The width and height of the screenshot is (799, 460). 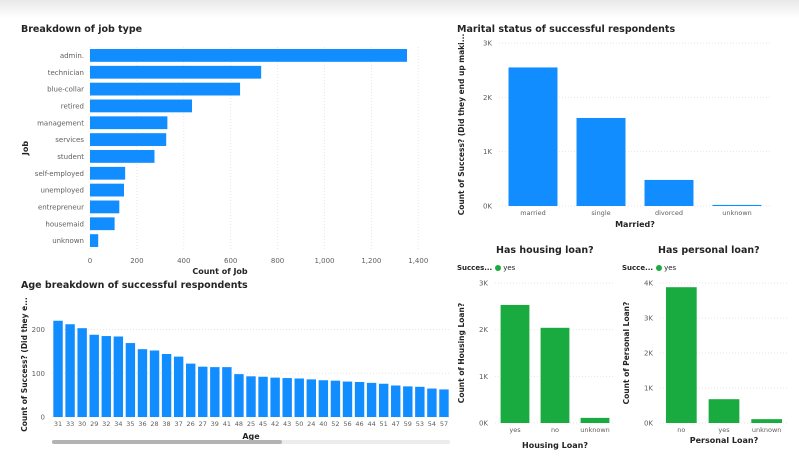 I want to click on age-category-label: 44, so click(x=371, y=424).